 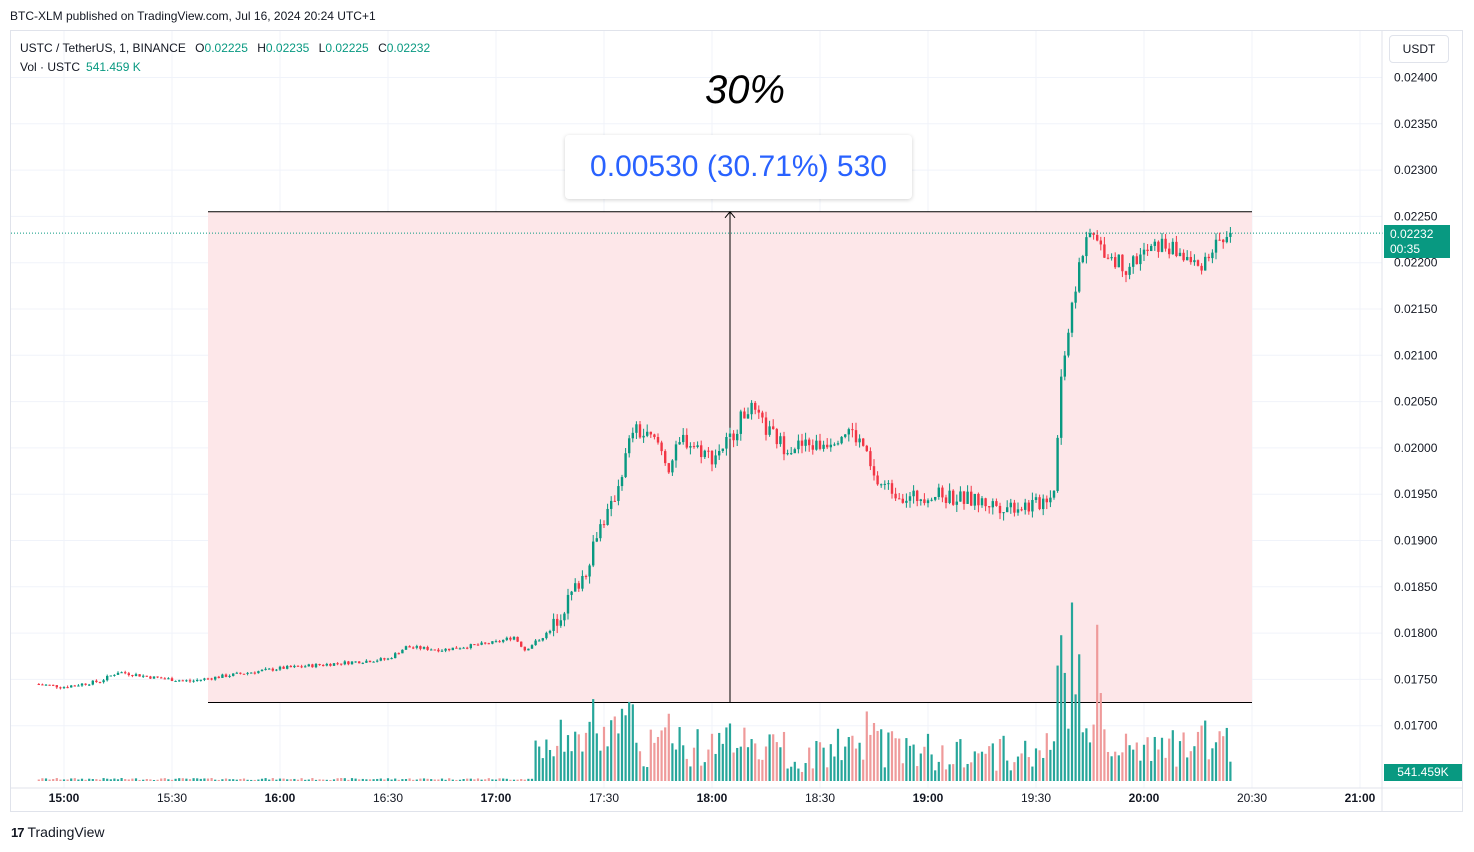 I want to click on volume-label: Vol · USTC, so click(x=50, y=67).